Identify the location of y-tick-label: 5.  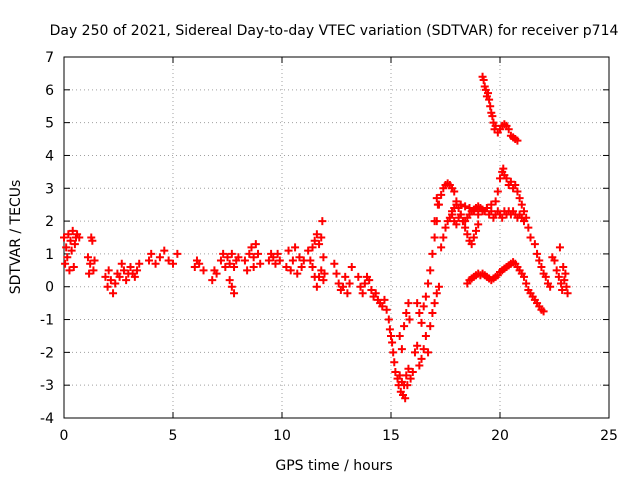
(49, 124).